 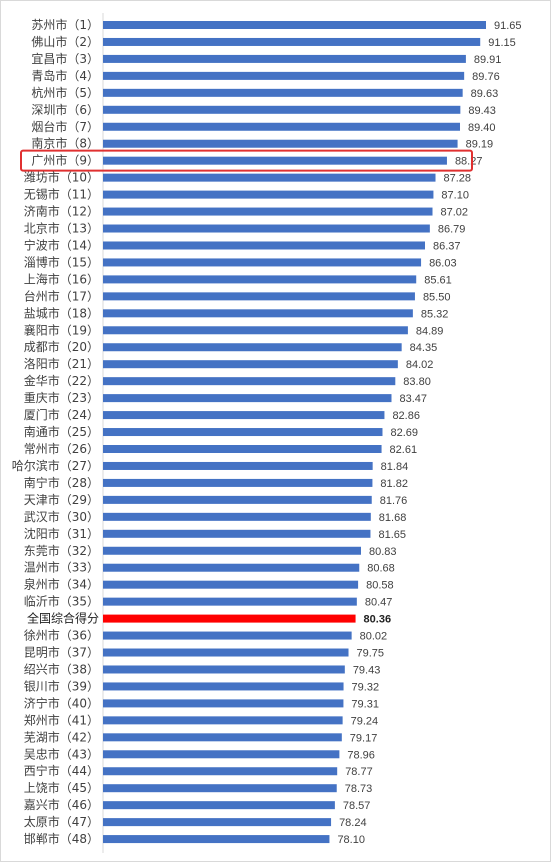 I want to click on data-label: 81.65, so click(x=392, y=535).